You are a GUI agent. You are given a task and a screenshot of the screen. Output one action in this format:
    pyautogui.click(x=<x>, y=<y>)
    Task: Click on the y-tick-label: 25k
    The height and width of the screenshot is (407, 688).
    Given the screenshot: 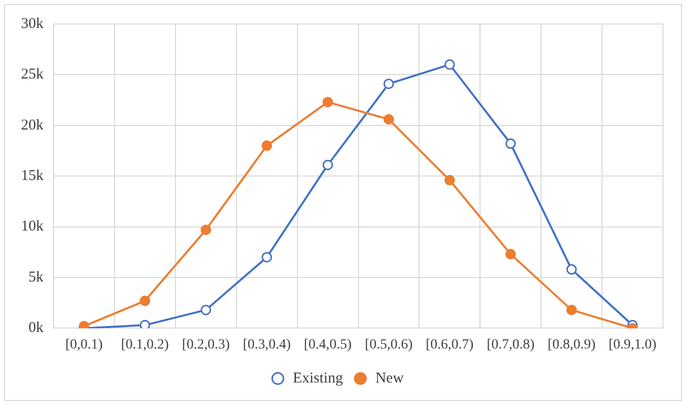 What is the action you would take?
    pyautogui.click(x=32, y=74)
    